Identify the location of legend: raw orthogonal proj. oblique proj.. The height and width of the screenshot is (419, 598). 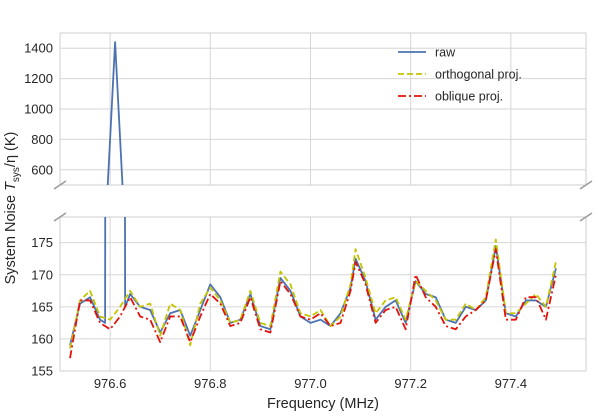
(460, 75).